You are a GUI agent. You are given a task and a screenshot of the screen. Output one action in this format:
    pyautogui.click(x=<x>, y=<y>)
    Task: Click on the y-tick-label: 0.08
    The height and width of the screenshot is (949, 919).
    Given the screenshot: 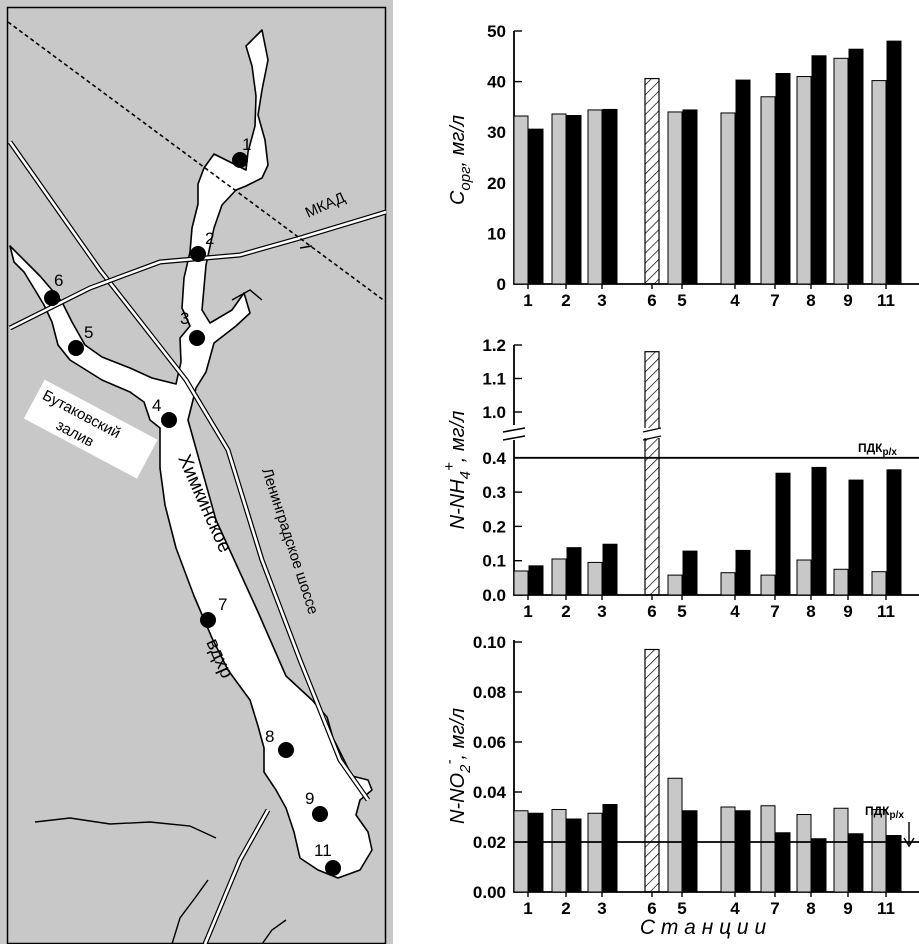 What is the action you would take?
    pyautogui.click(x=489, y=692)
    